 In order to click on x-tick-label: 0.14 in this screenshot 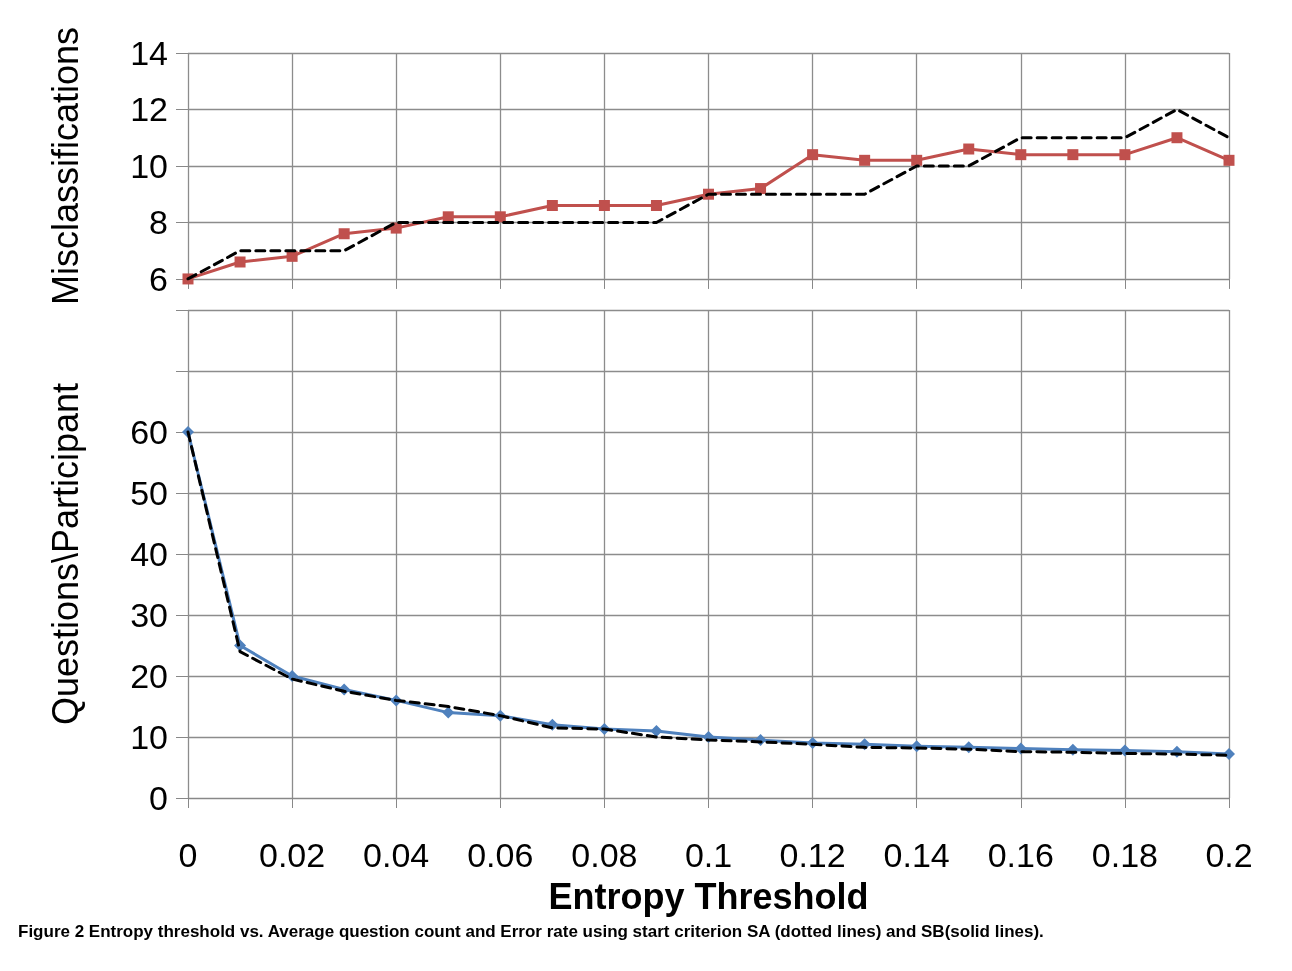, I will do `click(916, 855)`.